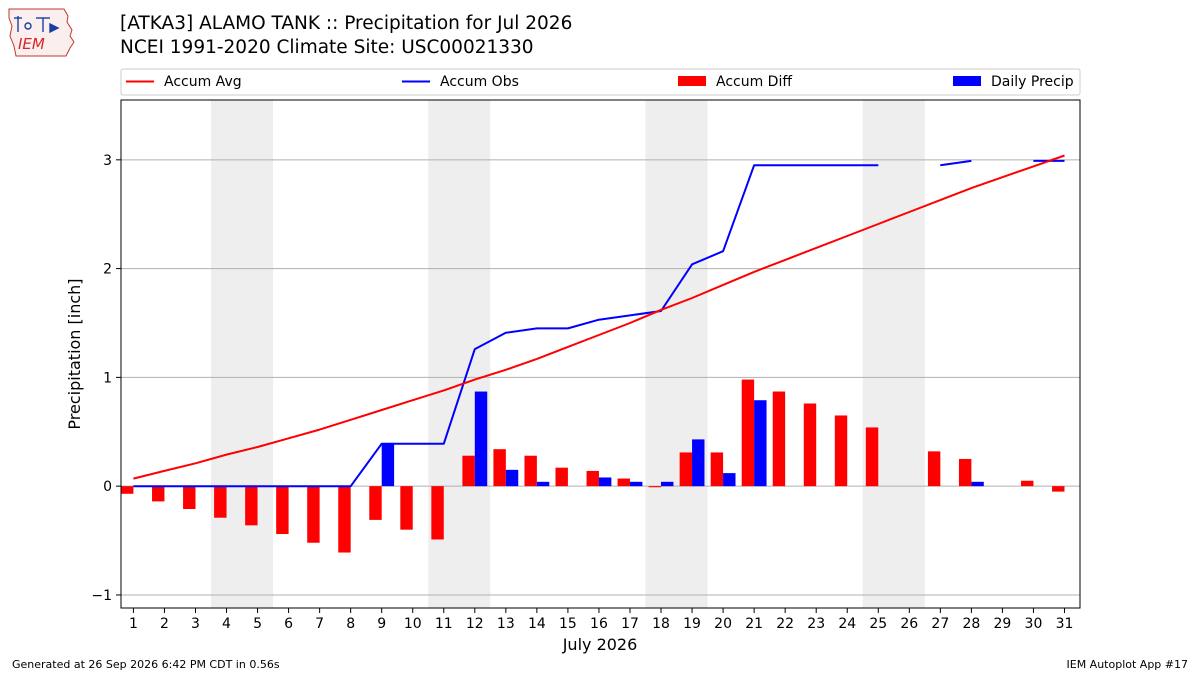 The height and width of the screenshot is (675, 1200). What do you see at coordinates (288, 624) in the screenshot?
I see `x-tick-label: 6` at bounding box center [288, 624].